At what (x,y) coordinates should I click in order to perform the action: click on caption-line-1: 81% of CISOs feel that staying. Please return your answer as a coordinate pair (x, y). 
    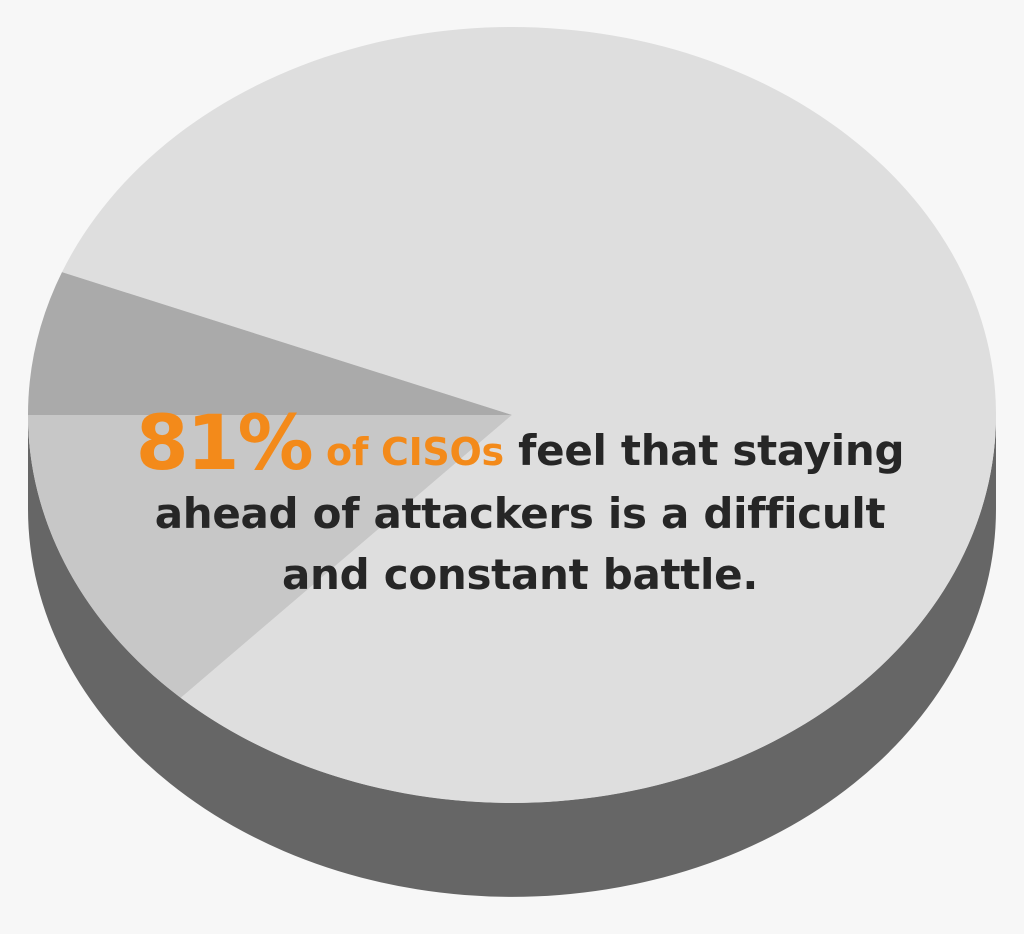
    Looking at the image, I should click on (520, 444).